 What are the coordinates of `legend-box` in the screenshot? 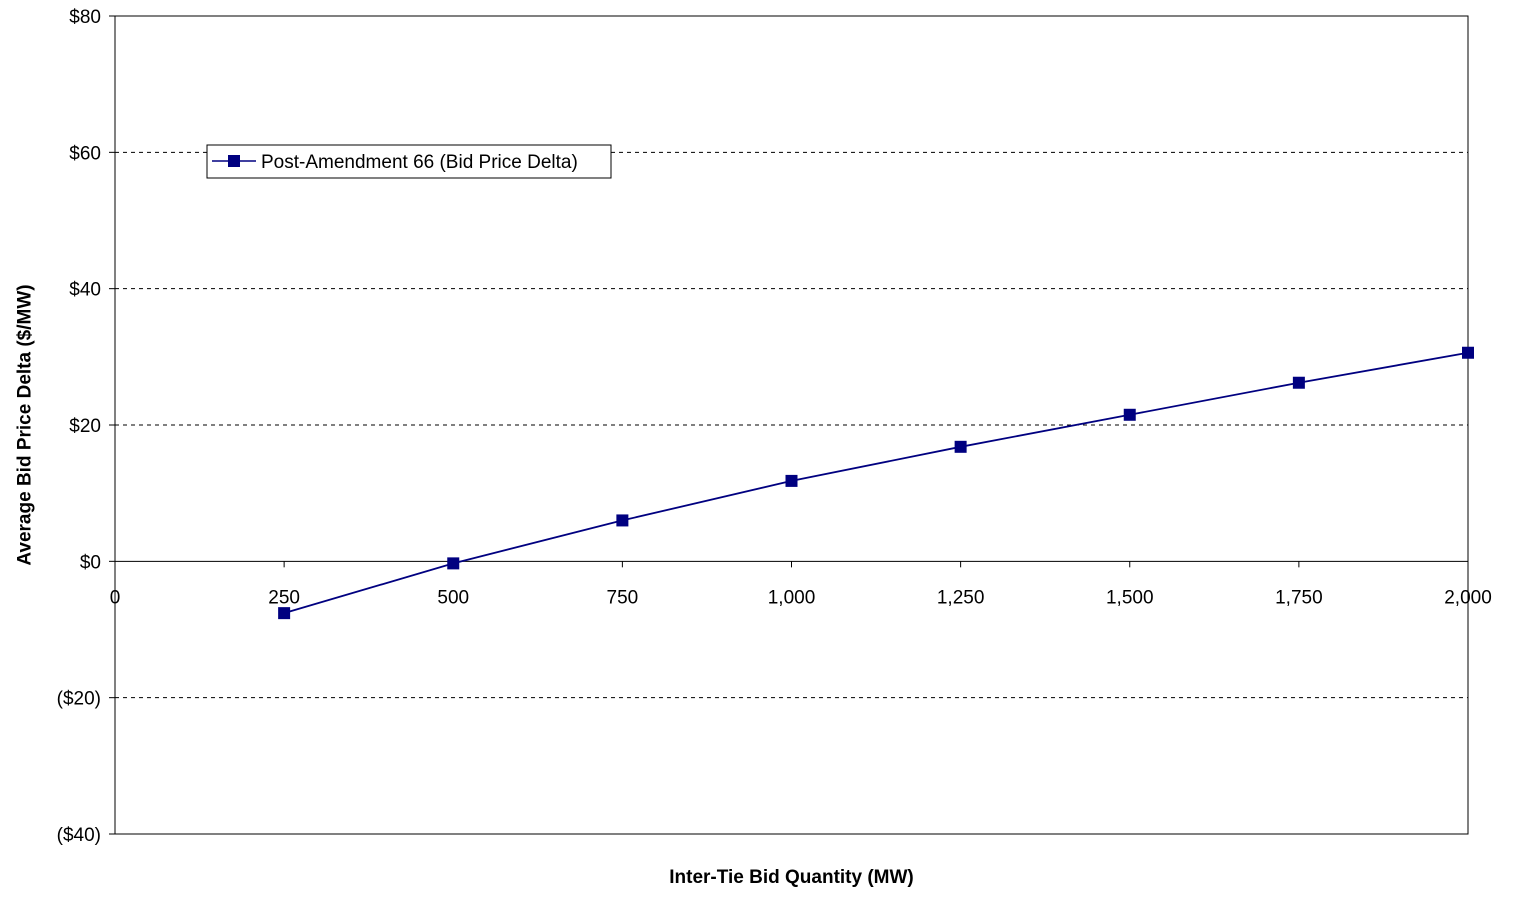 It's located at (409, 161).